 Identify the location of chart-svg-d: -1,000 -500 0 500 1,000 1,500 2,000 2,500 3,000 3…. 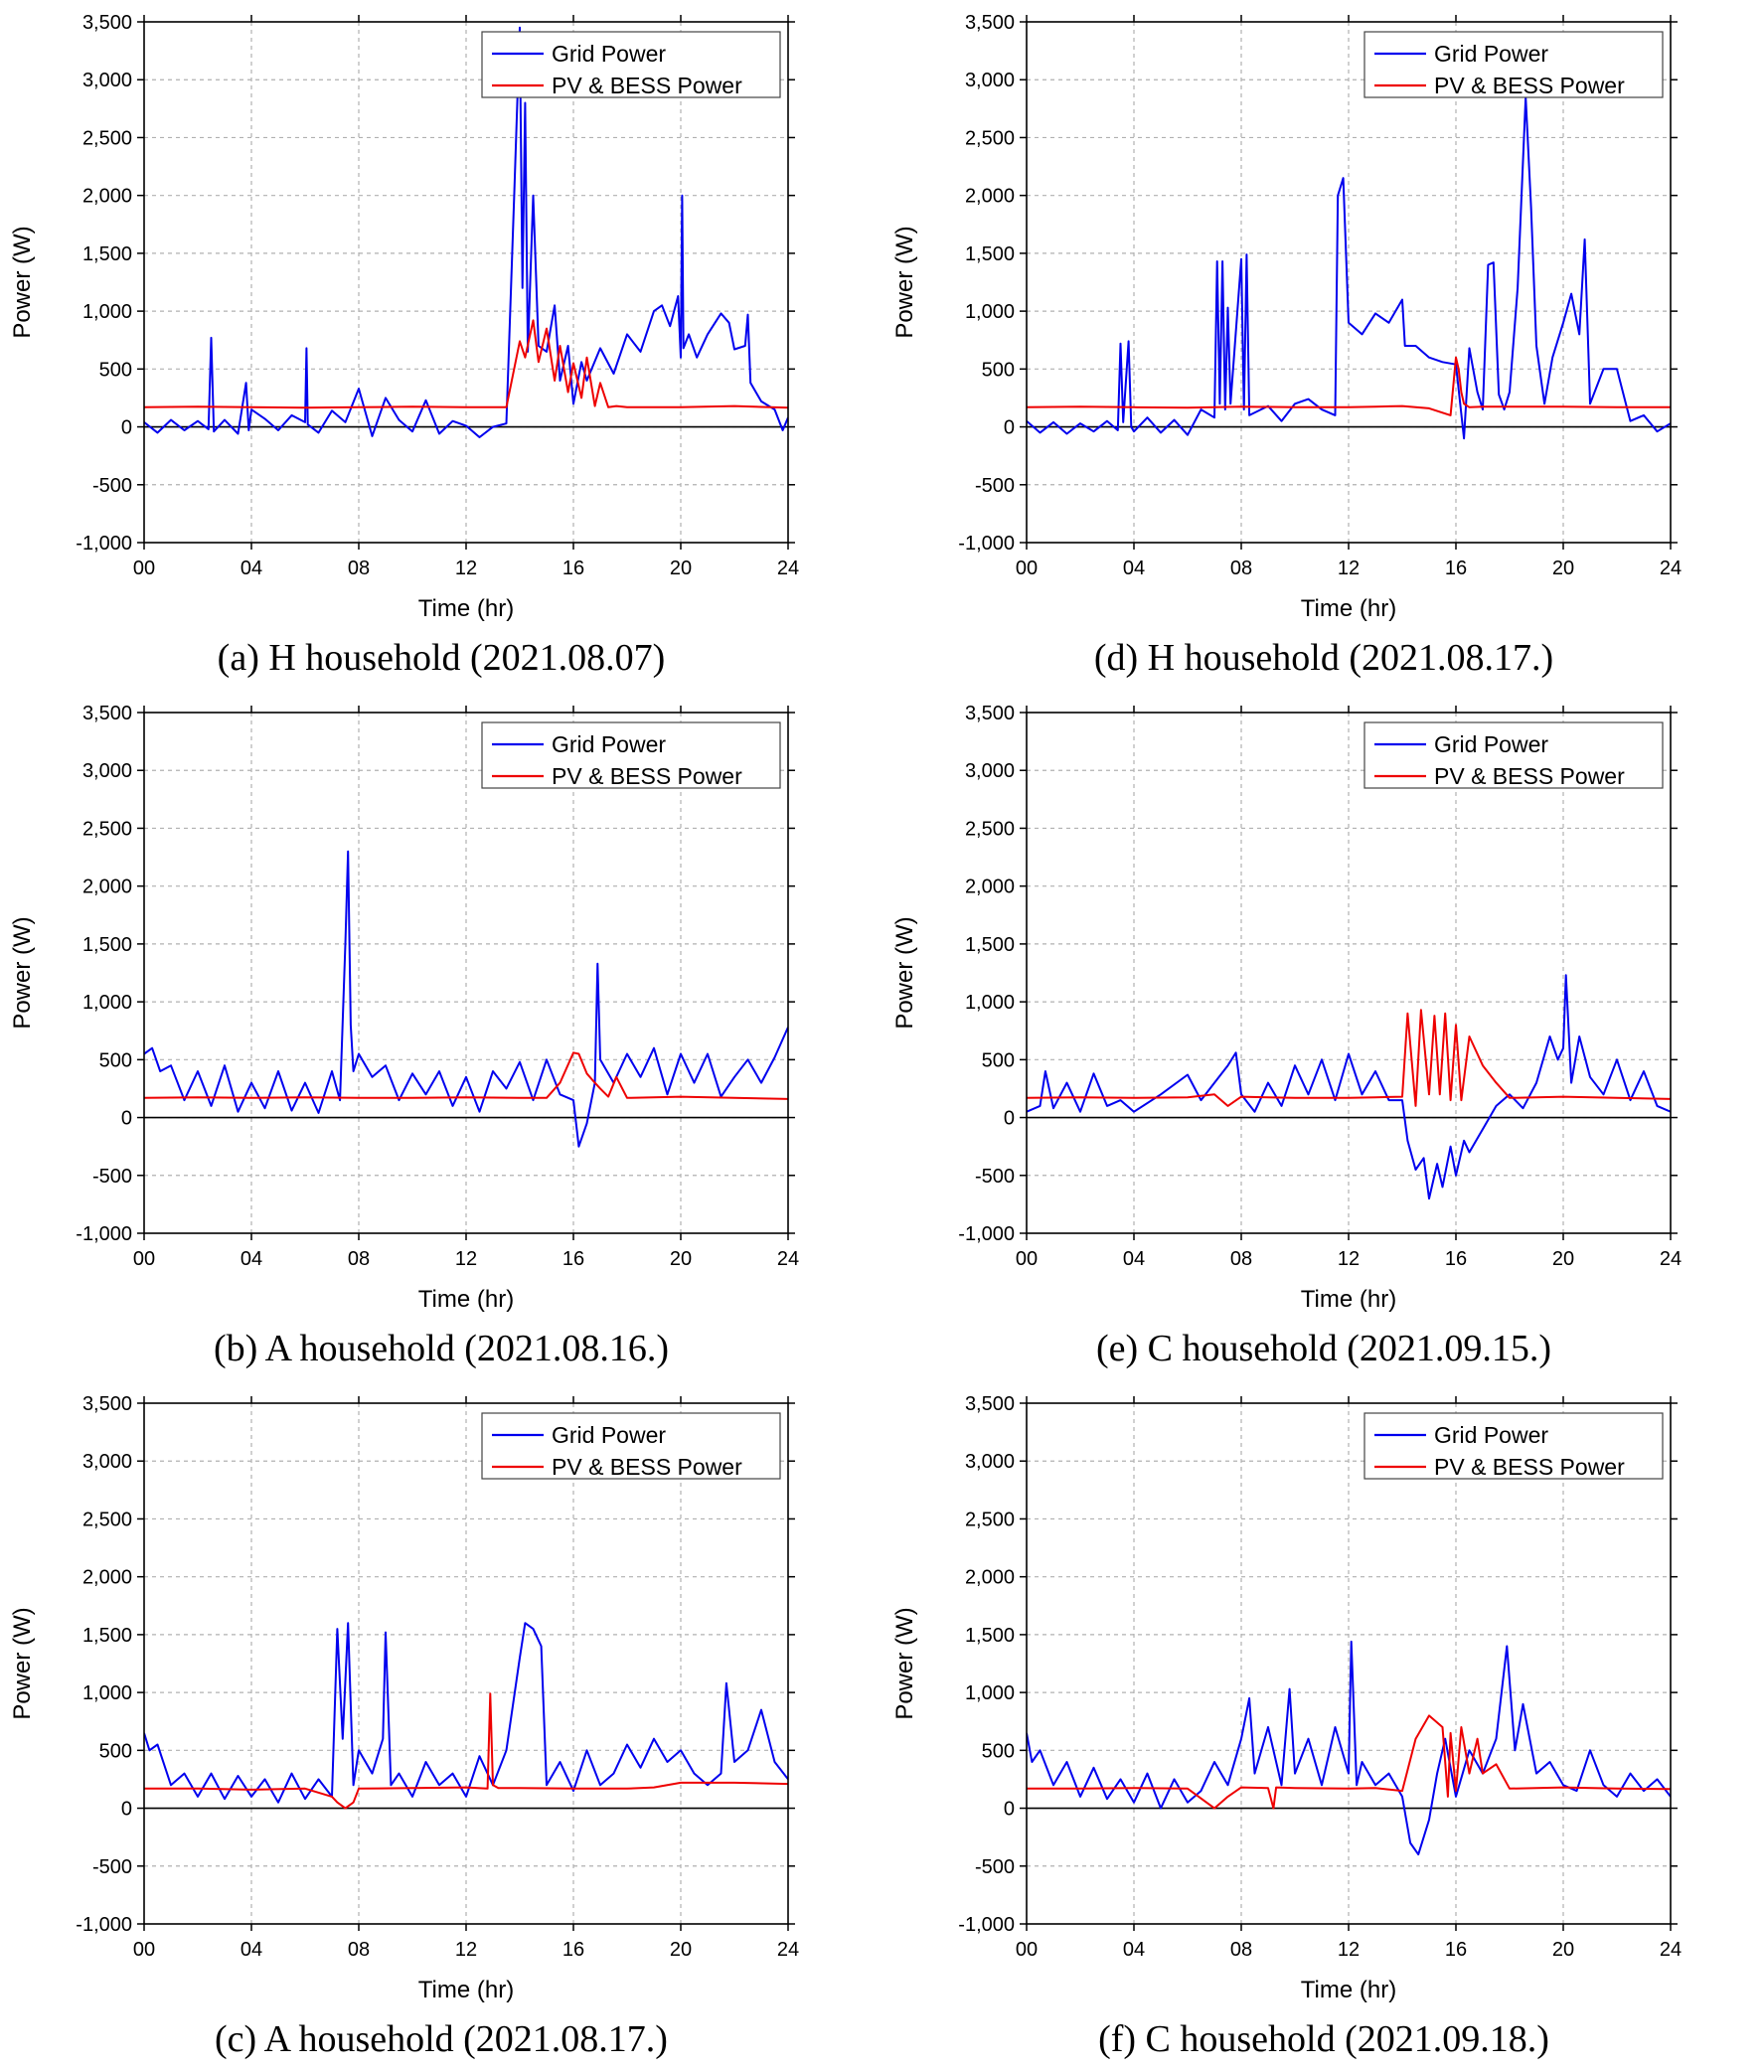
(1286, 317).